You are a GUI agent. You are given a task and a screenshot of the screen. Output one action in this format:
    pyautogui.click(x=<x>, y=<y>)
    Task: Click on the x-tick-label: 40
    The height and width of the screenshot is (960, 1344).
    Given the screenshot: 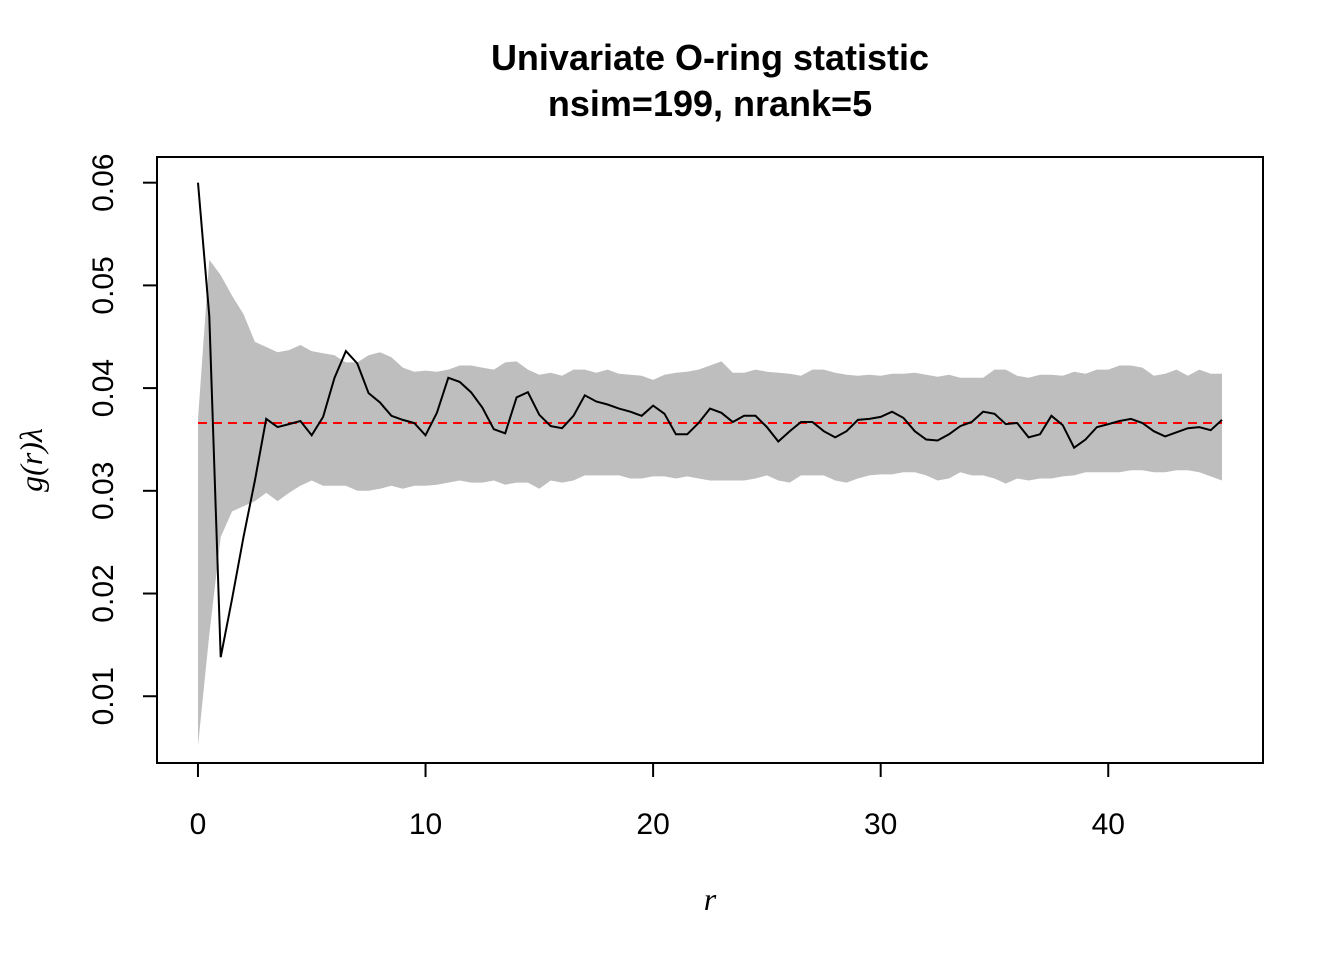 What is the action you would take?
    pyautogui.click(x=1108, y=824)
    